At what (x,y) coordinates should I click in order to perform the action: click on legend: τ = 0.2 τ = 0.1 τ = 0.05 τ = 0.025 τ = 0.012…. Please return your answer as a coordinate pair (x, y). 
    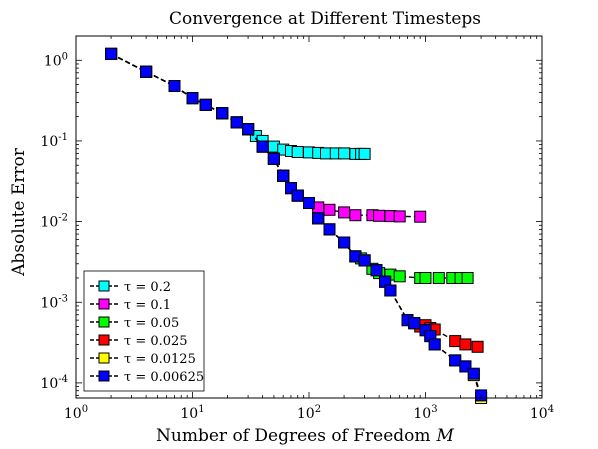
    Looking at the image, I should click on (144, 331).